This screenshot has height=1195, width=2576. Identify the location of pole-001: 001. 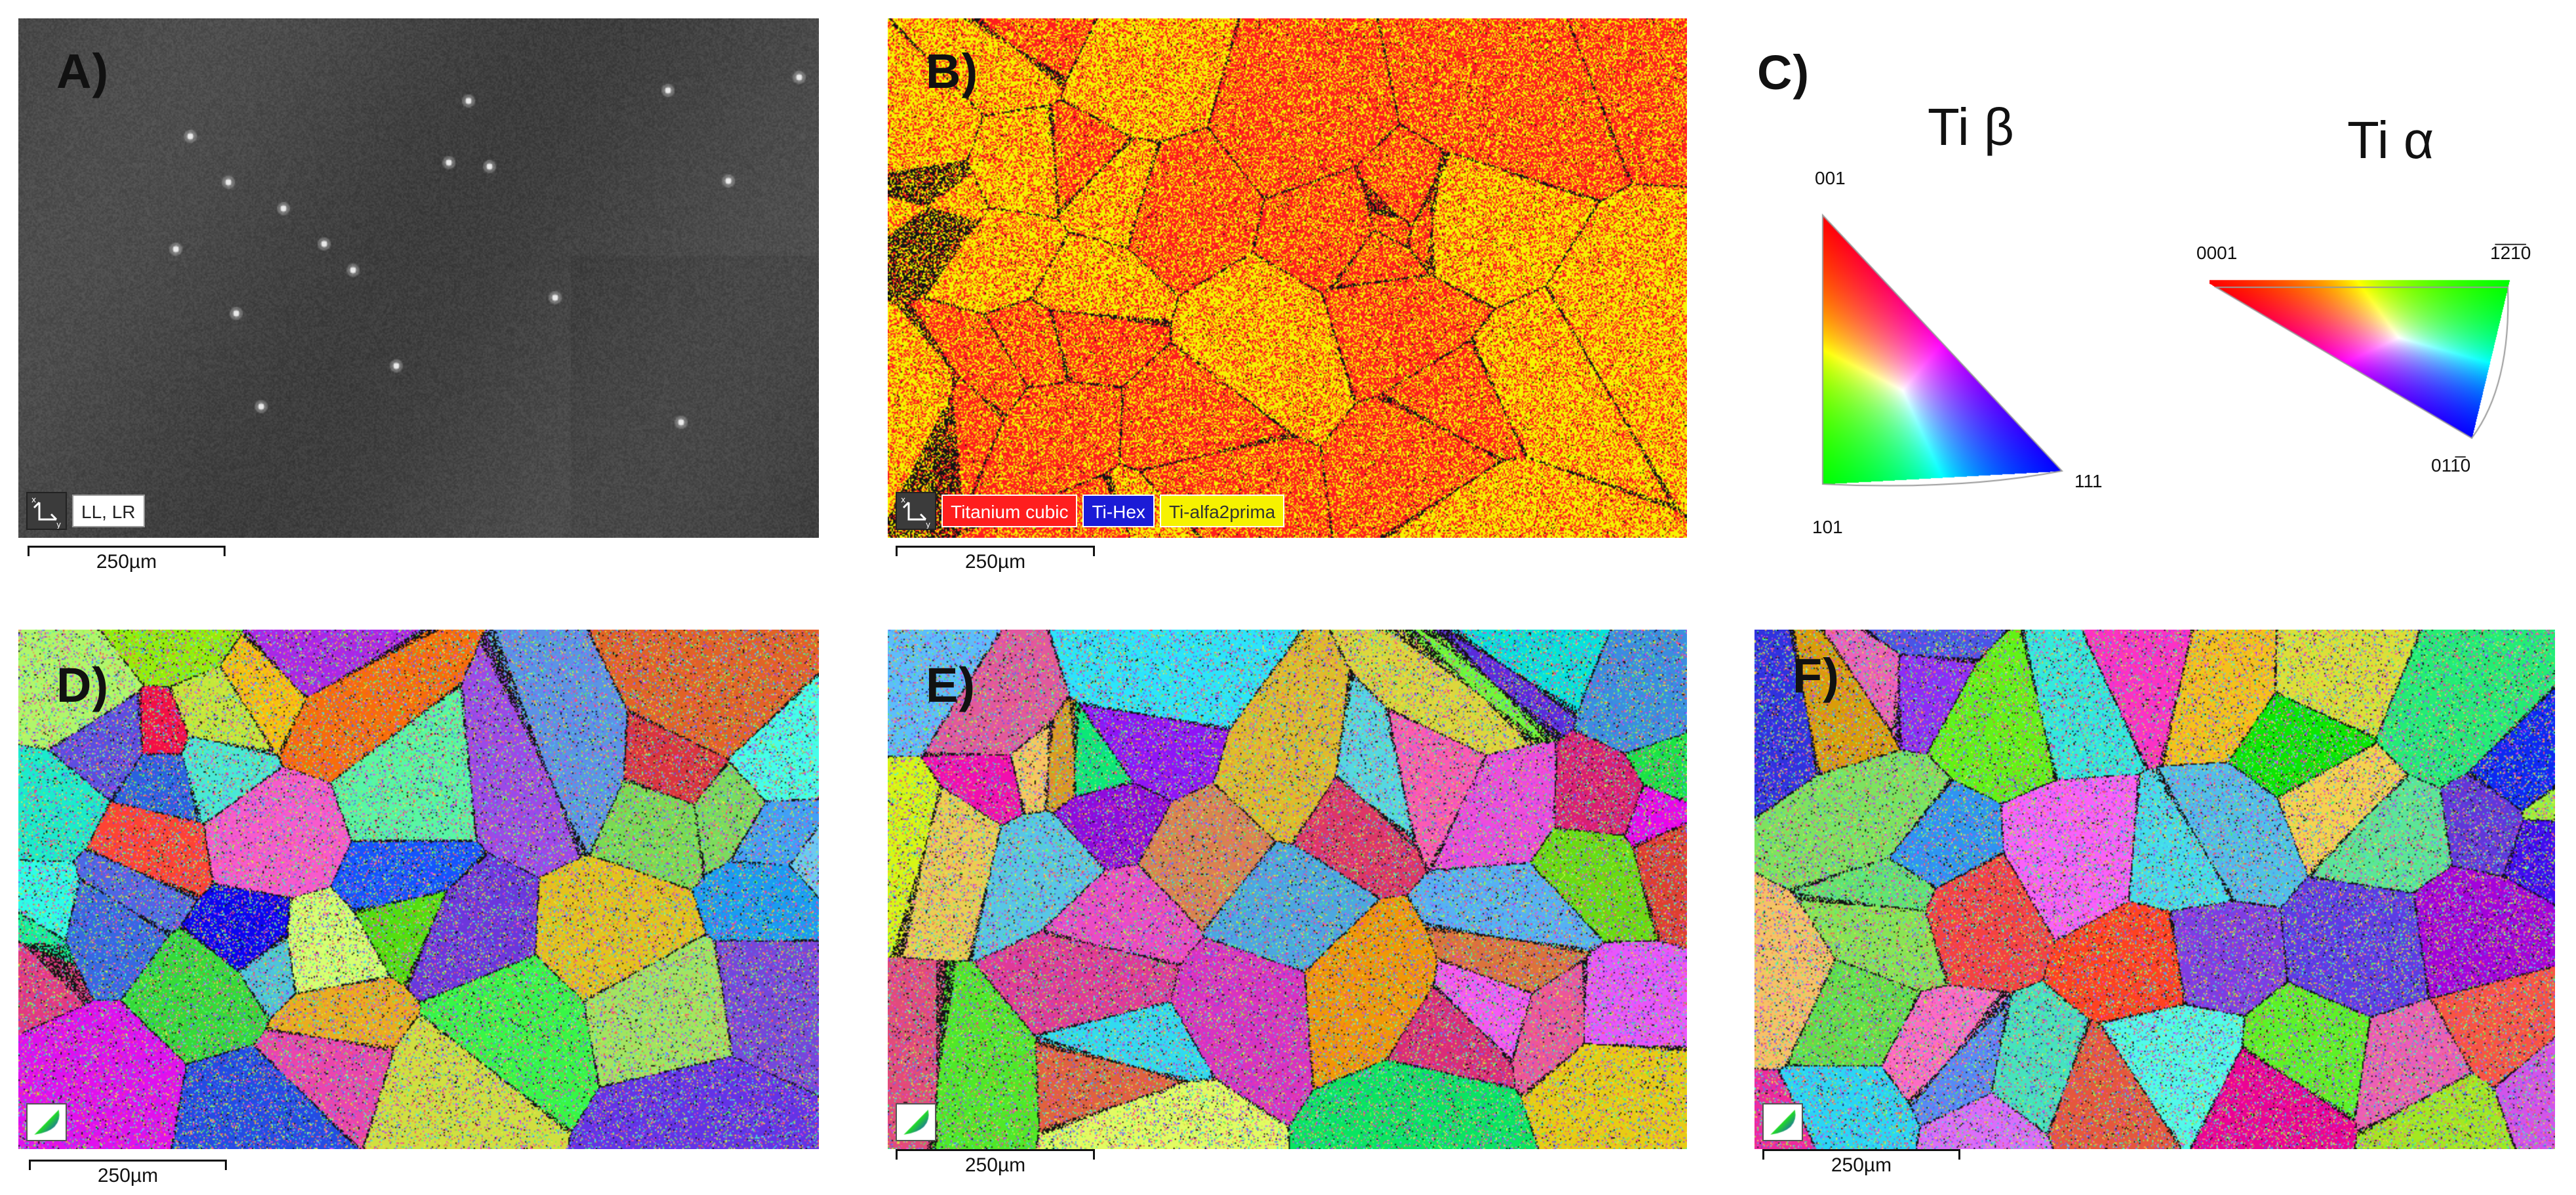
(1830, 178).